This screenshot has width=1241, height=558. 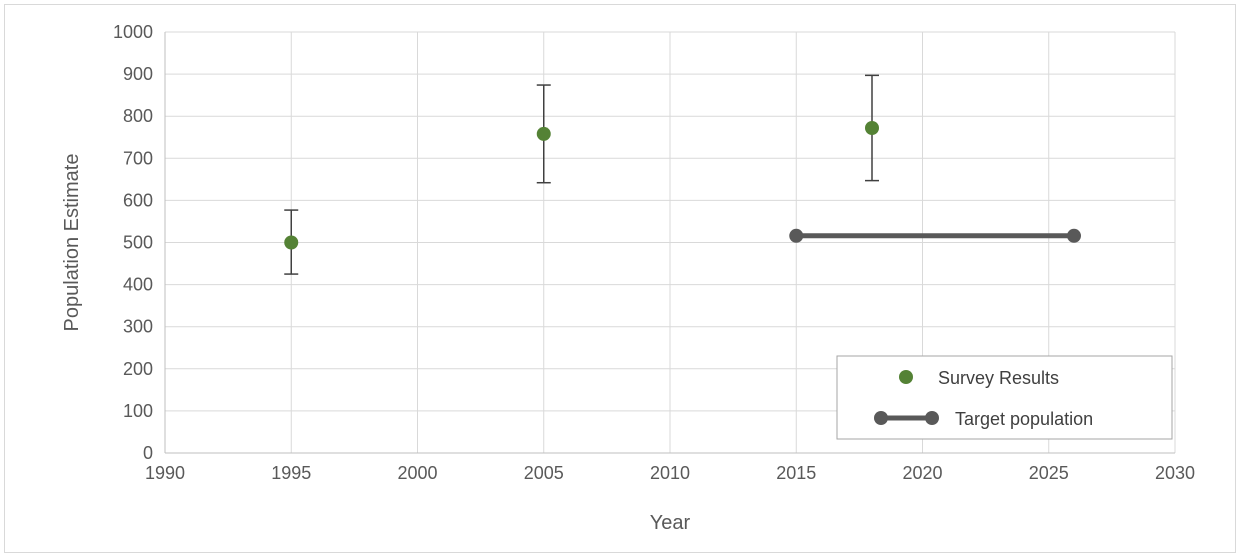 I want to click on x-tick-label: 2025, so click(x=1049, y=473).